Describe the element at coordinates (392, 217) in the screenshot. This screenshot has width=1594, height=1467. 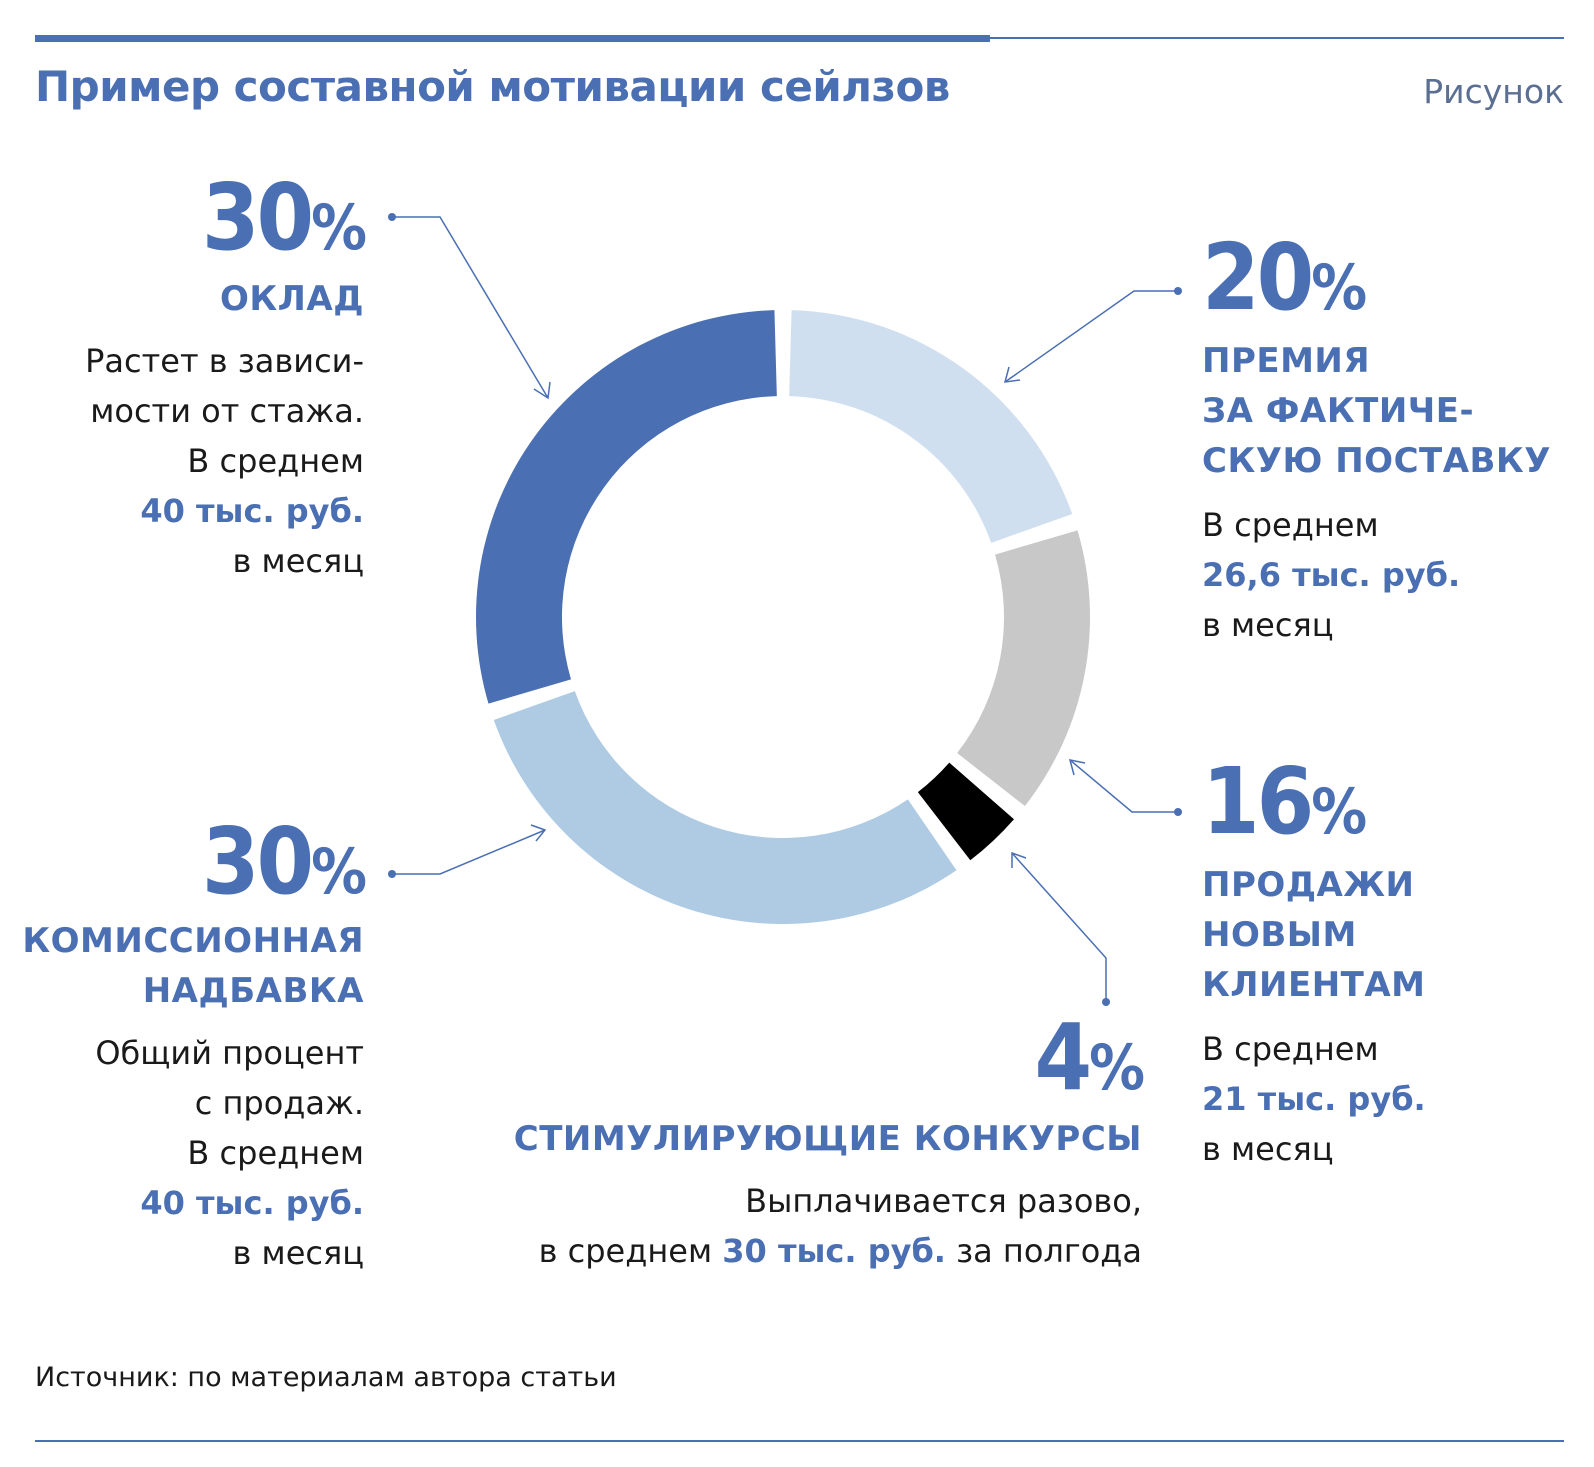
I see `leader-dot-salary` at that location.